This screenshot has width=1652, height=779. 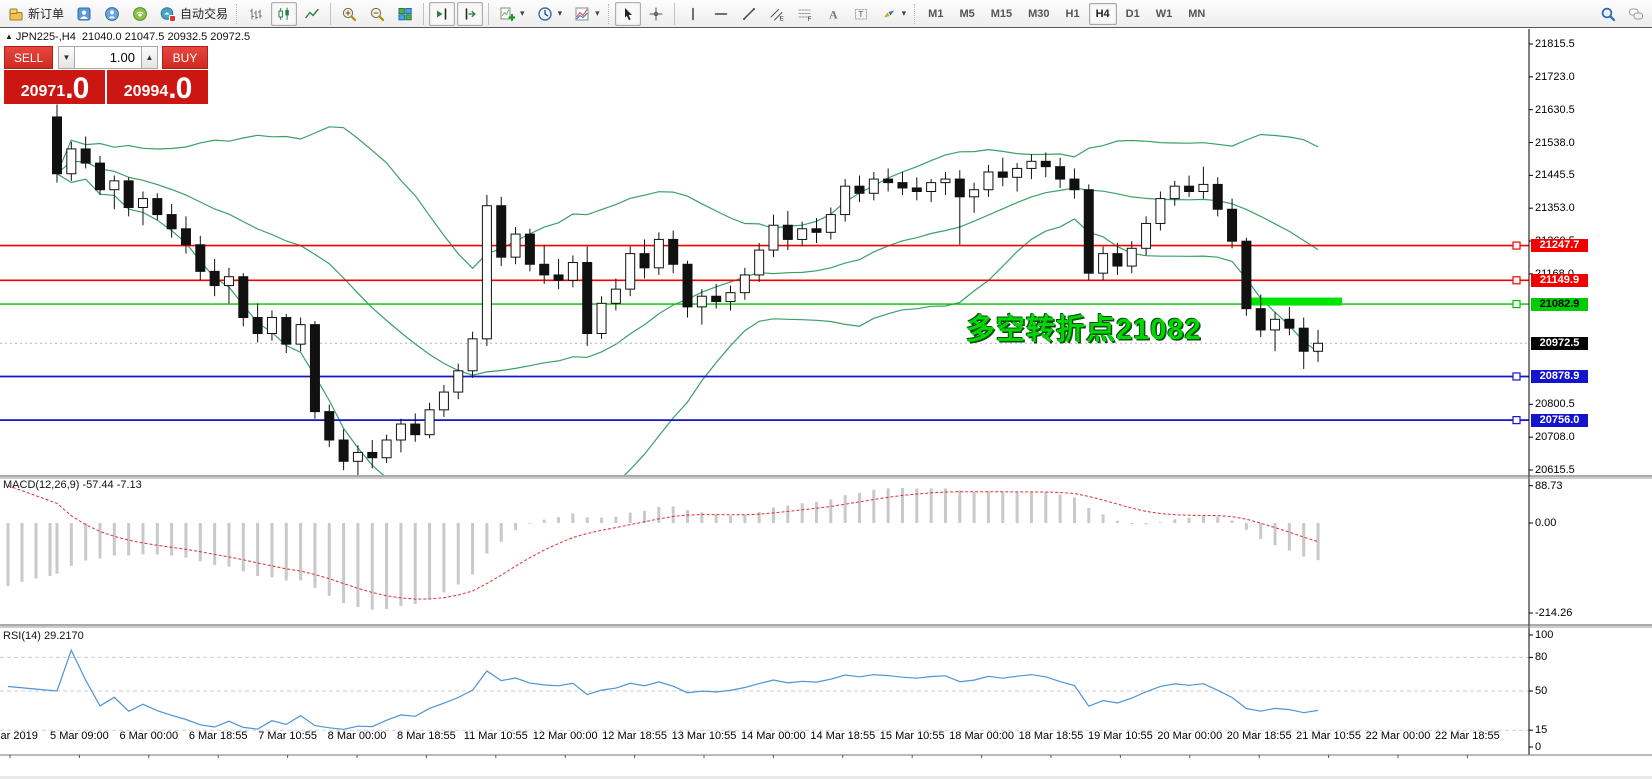 I want to click on candlestick-icon, so click(x=284, y=14).